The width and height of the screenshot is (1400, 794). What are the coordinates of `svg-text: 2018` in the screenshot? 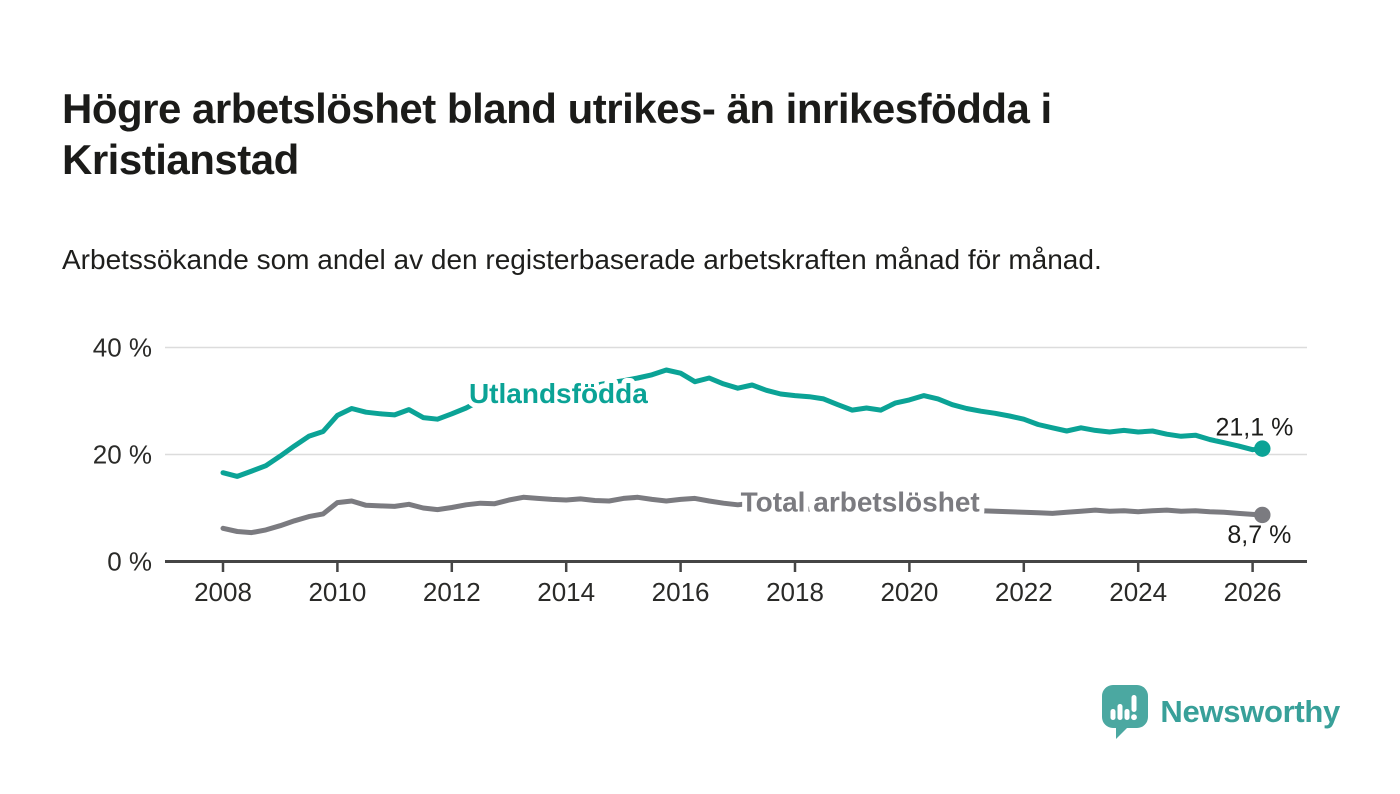 It's located at (795, 592).